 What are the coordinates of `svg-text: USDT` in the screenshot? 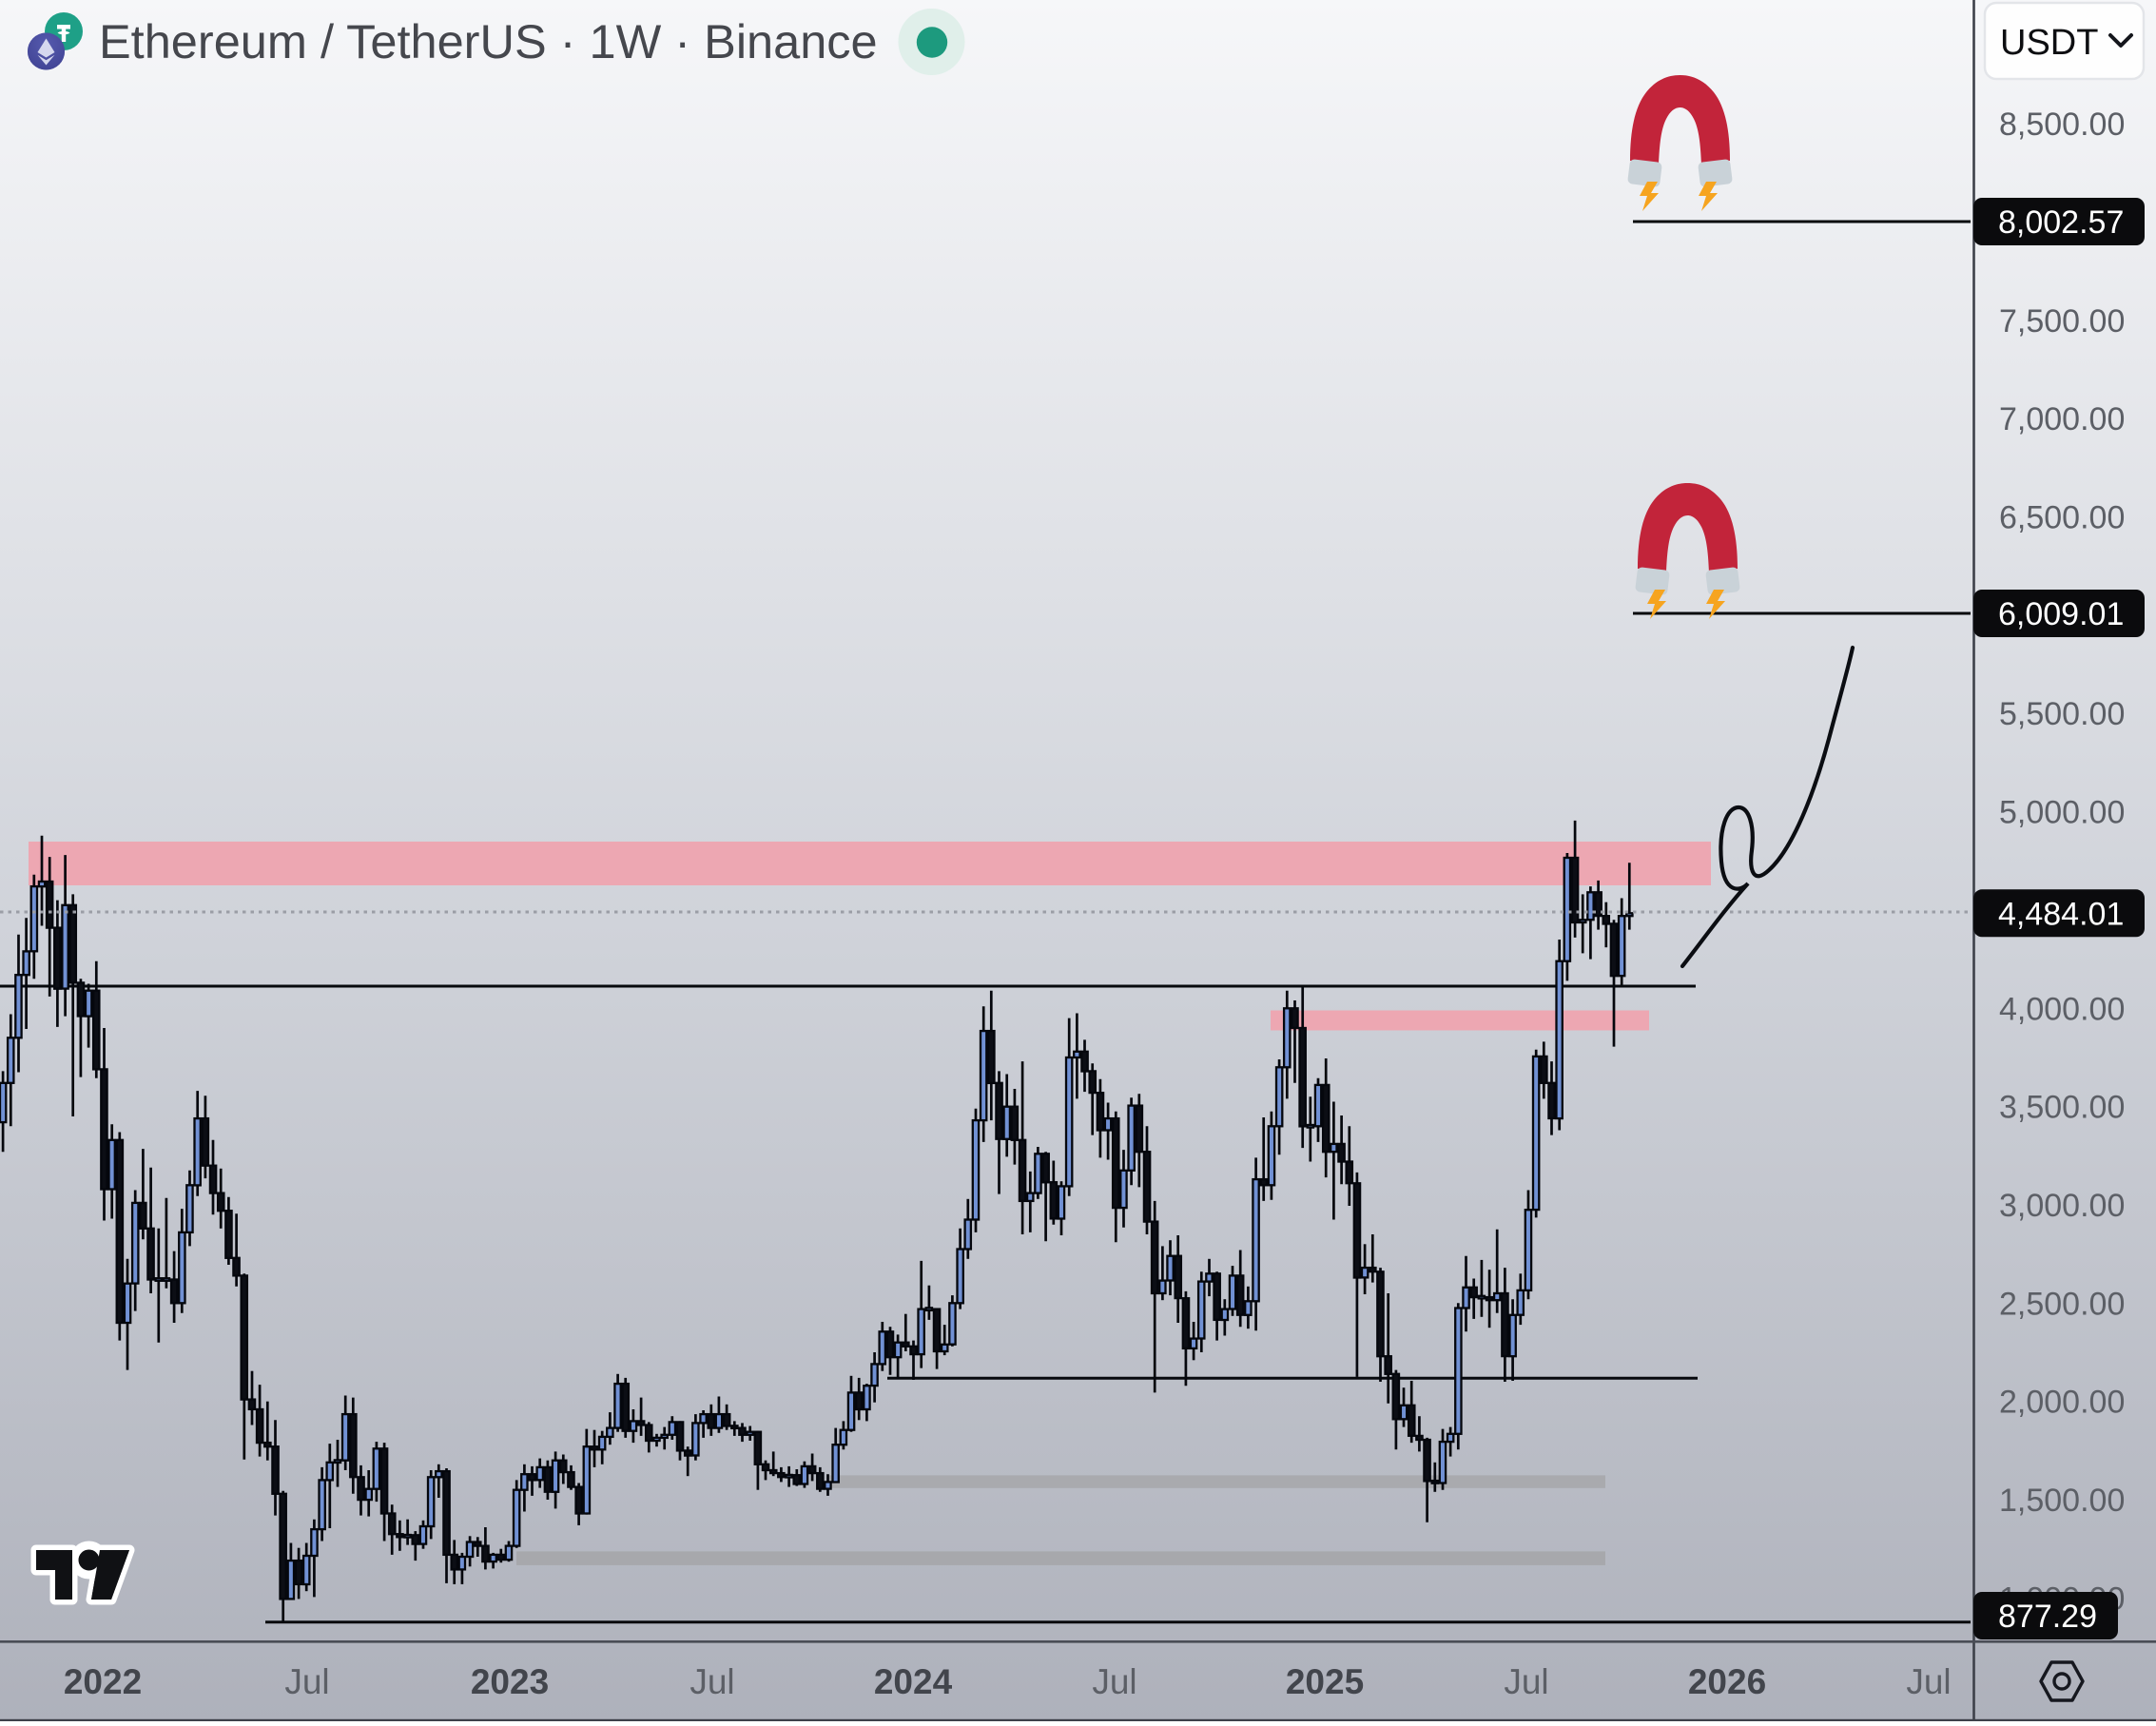 It's located at (2049, 43).